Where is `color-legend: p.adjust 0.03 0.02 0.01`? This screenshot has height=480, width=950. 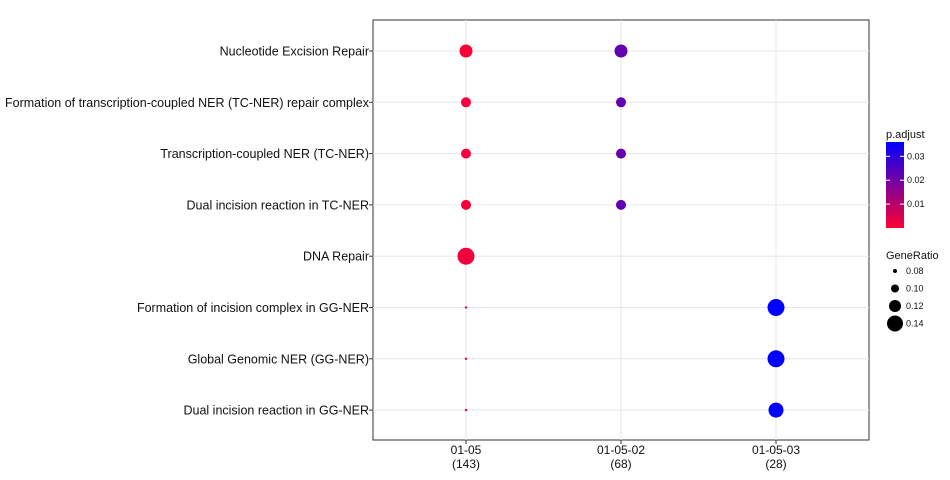 color-legend: p.adjust 0.03 0.02 0.01 is located at coordinates (905, 178).